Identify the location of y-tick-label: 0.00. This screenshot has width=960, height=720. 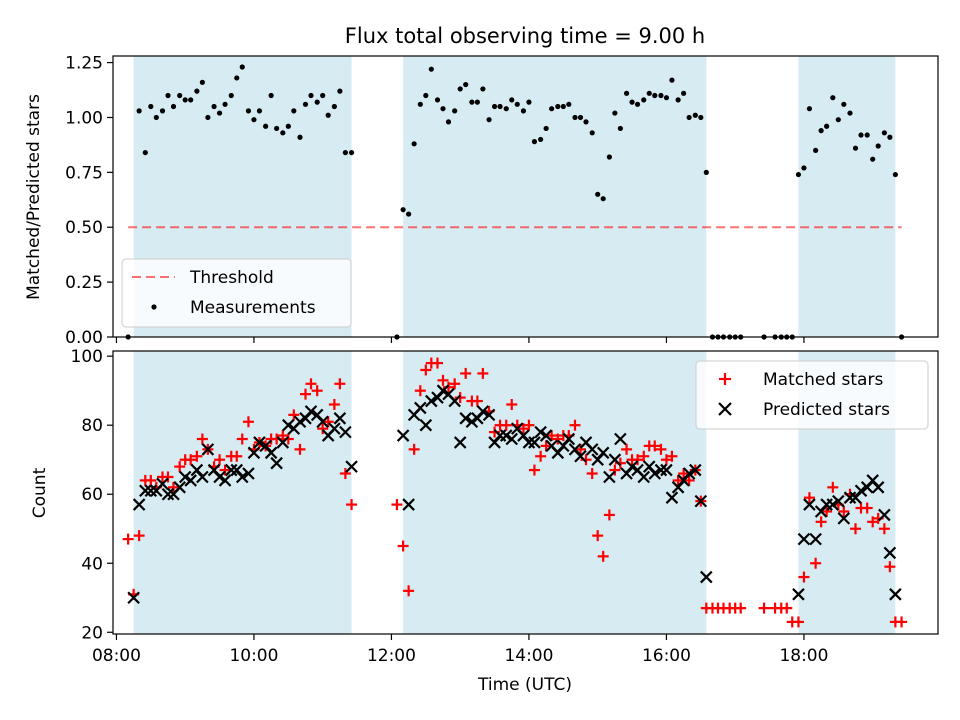
(84, 338).